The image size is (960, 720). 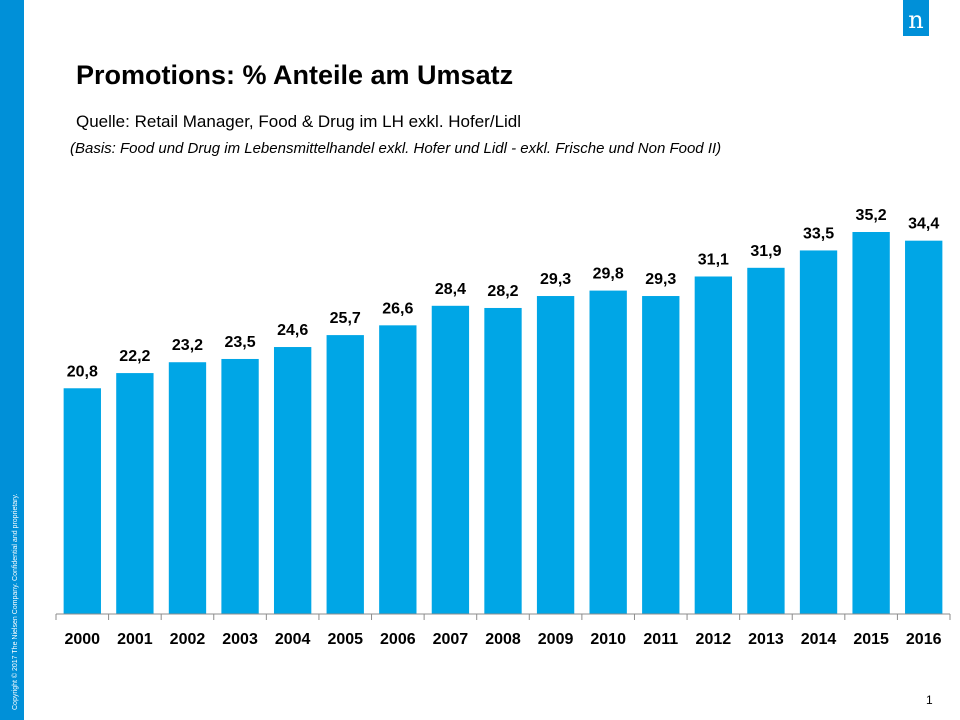 I want to click on x-tick-label-2008: 2008, so click(x=503, y=639).